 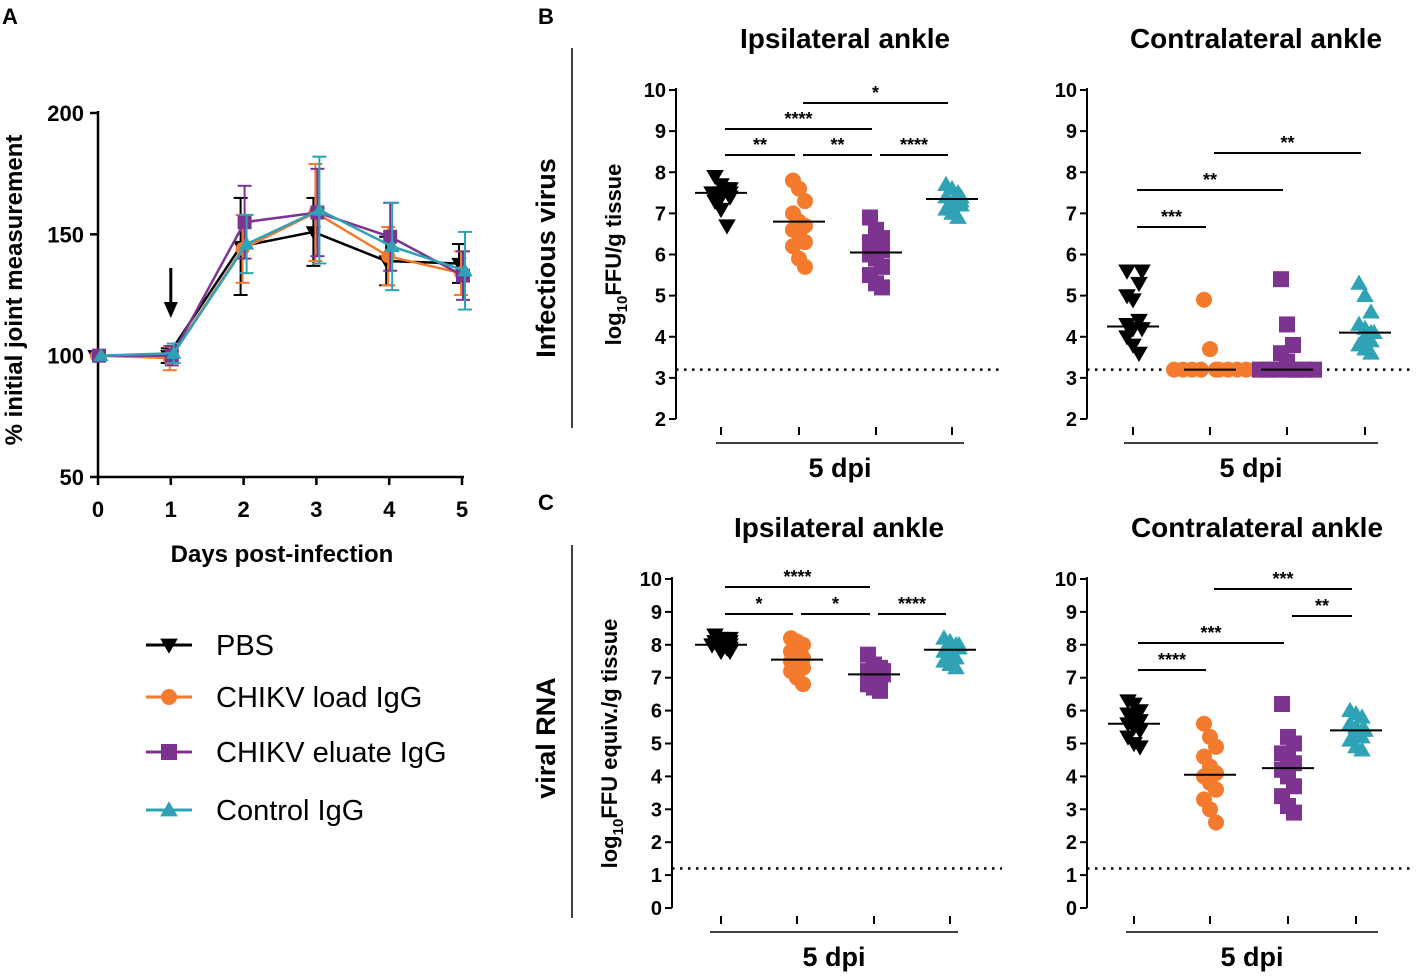 What do you see at coordinates (546, 258) in the screenshot?
I see `row-label-infectious: Infectious virus` at bounding box center [546, 258].